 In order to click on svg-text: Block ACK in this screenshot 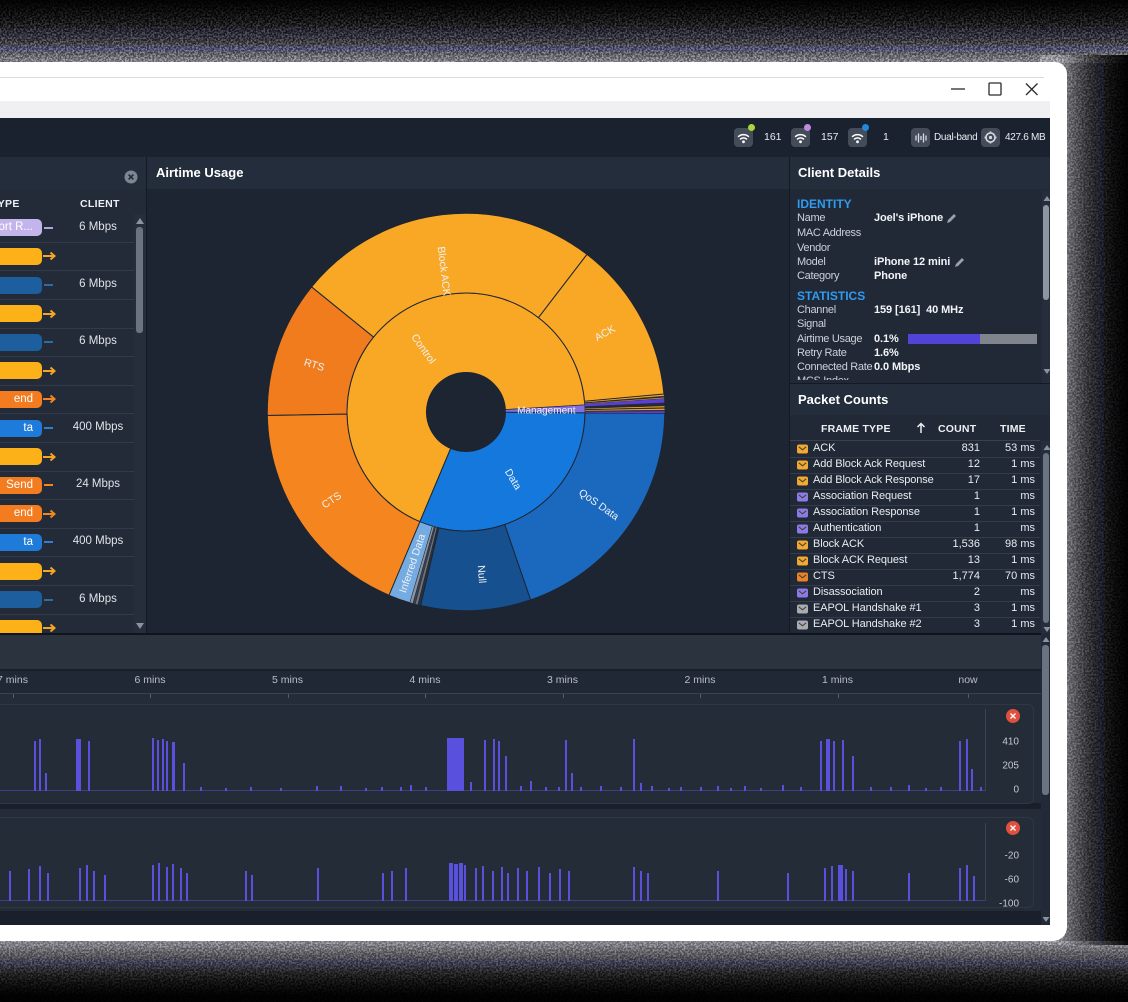, I will do `click(444, 271)`.